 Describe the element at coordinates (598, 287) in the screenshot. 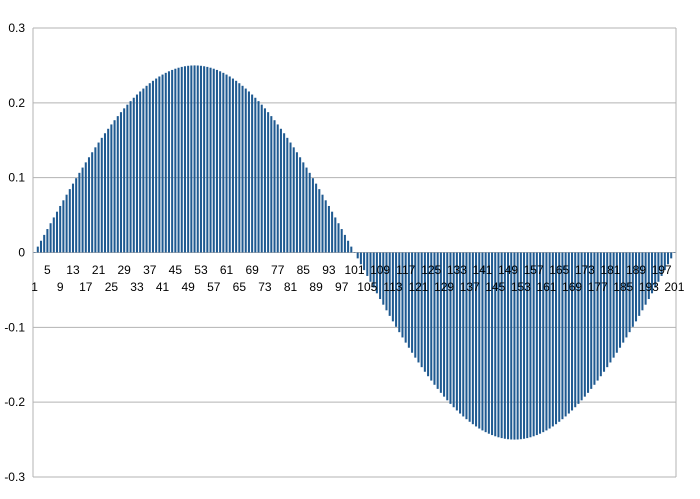

I see `x-tick-label: 177` at that location.